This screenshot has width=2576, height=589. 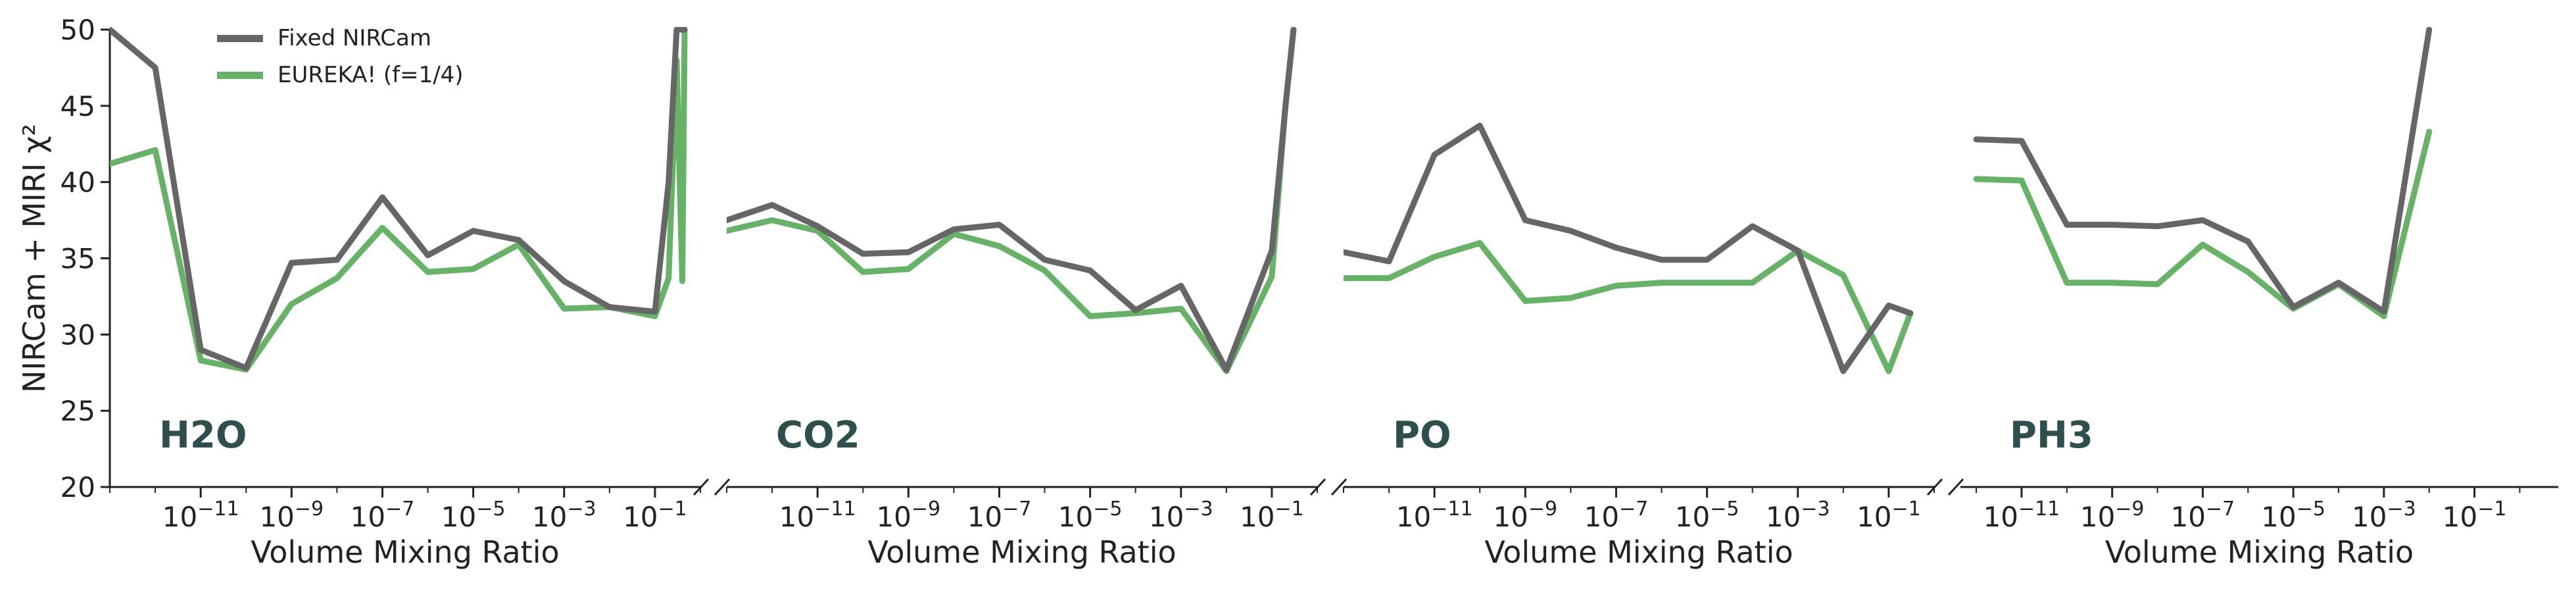 What do you see at coordinates (78, 411) in the screenshot?
I see `y-tick-label: 25` at bounding box center [78, 411].